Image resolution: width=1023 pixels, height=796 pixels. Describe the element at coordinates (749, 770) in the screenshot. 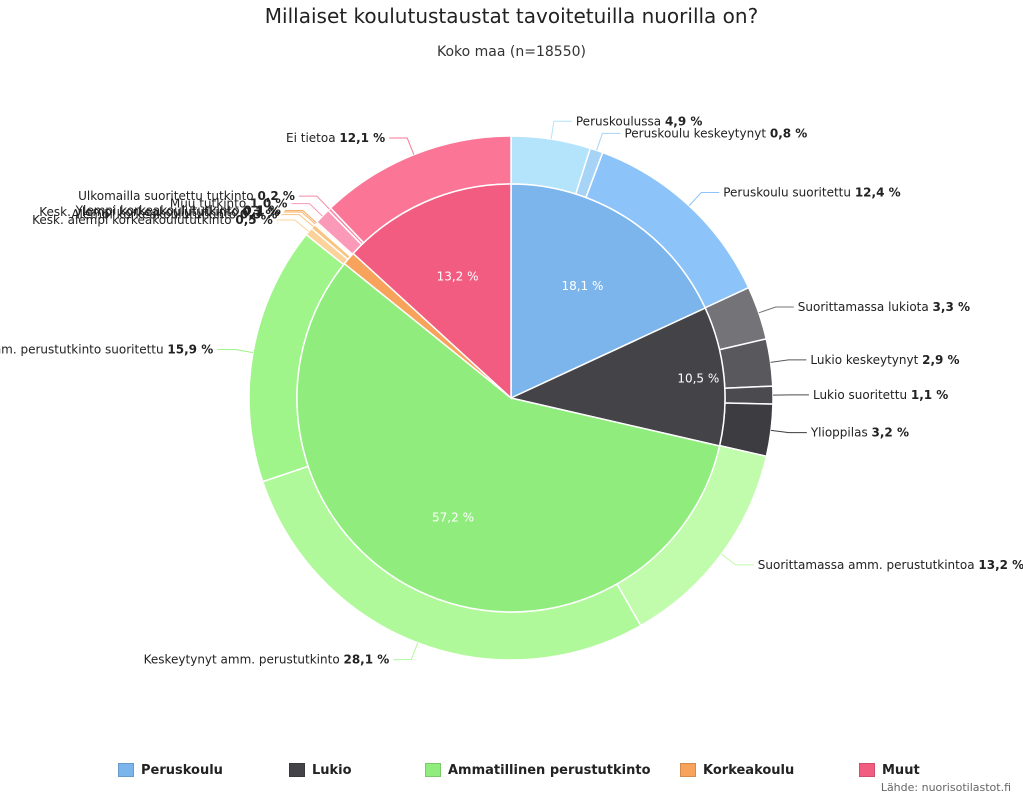

I see `legend-label: Korkeakoulu` at that location.